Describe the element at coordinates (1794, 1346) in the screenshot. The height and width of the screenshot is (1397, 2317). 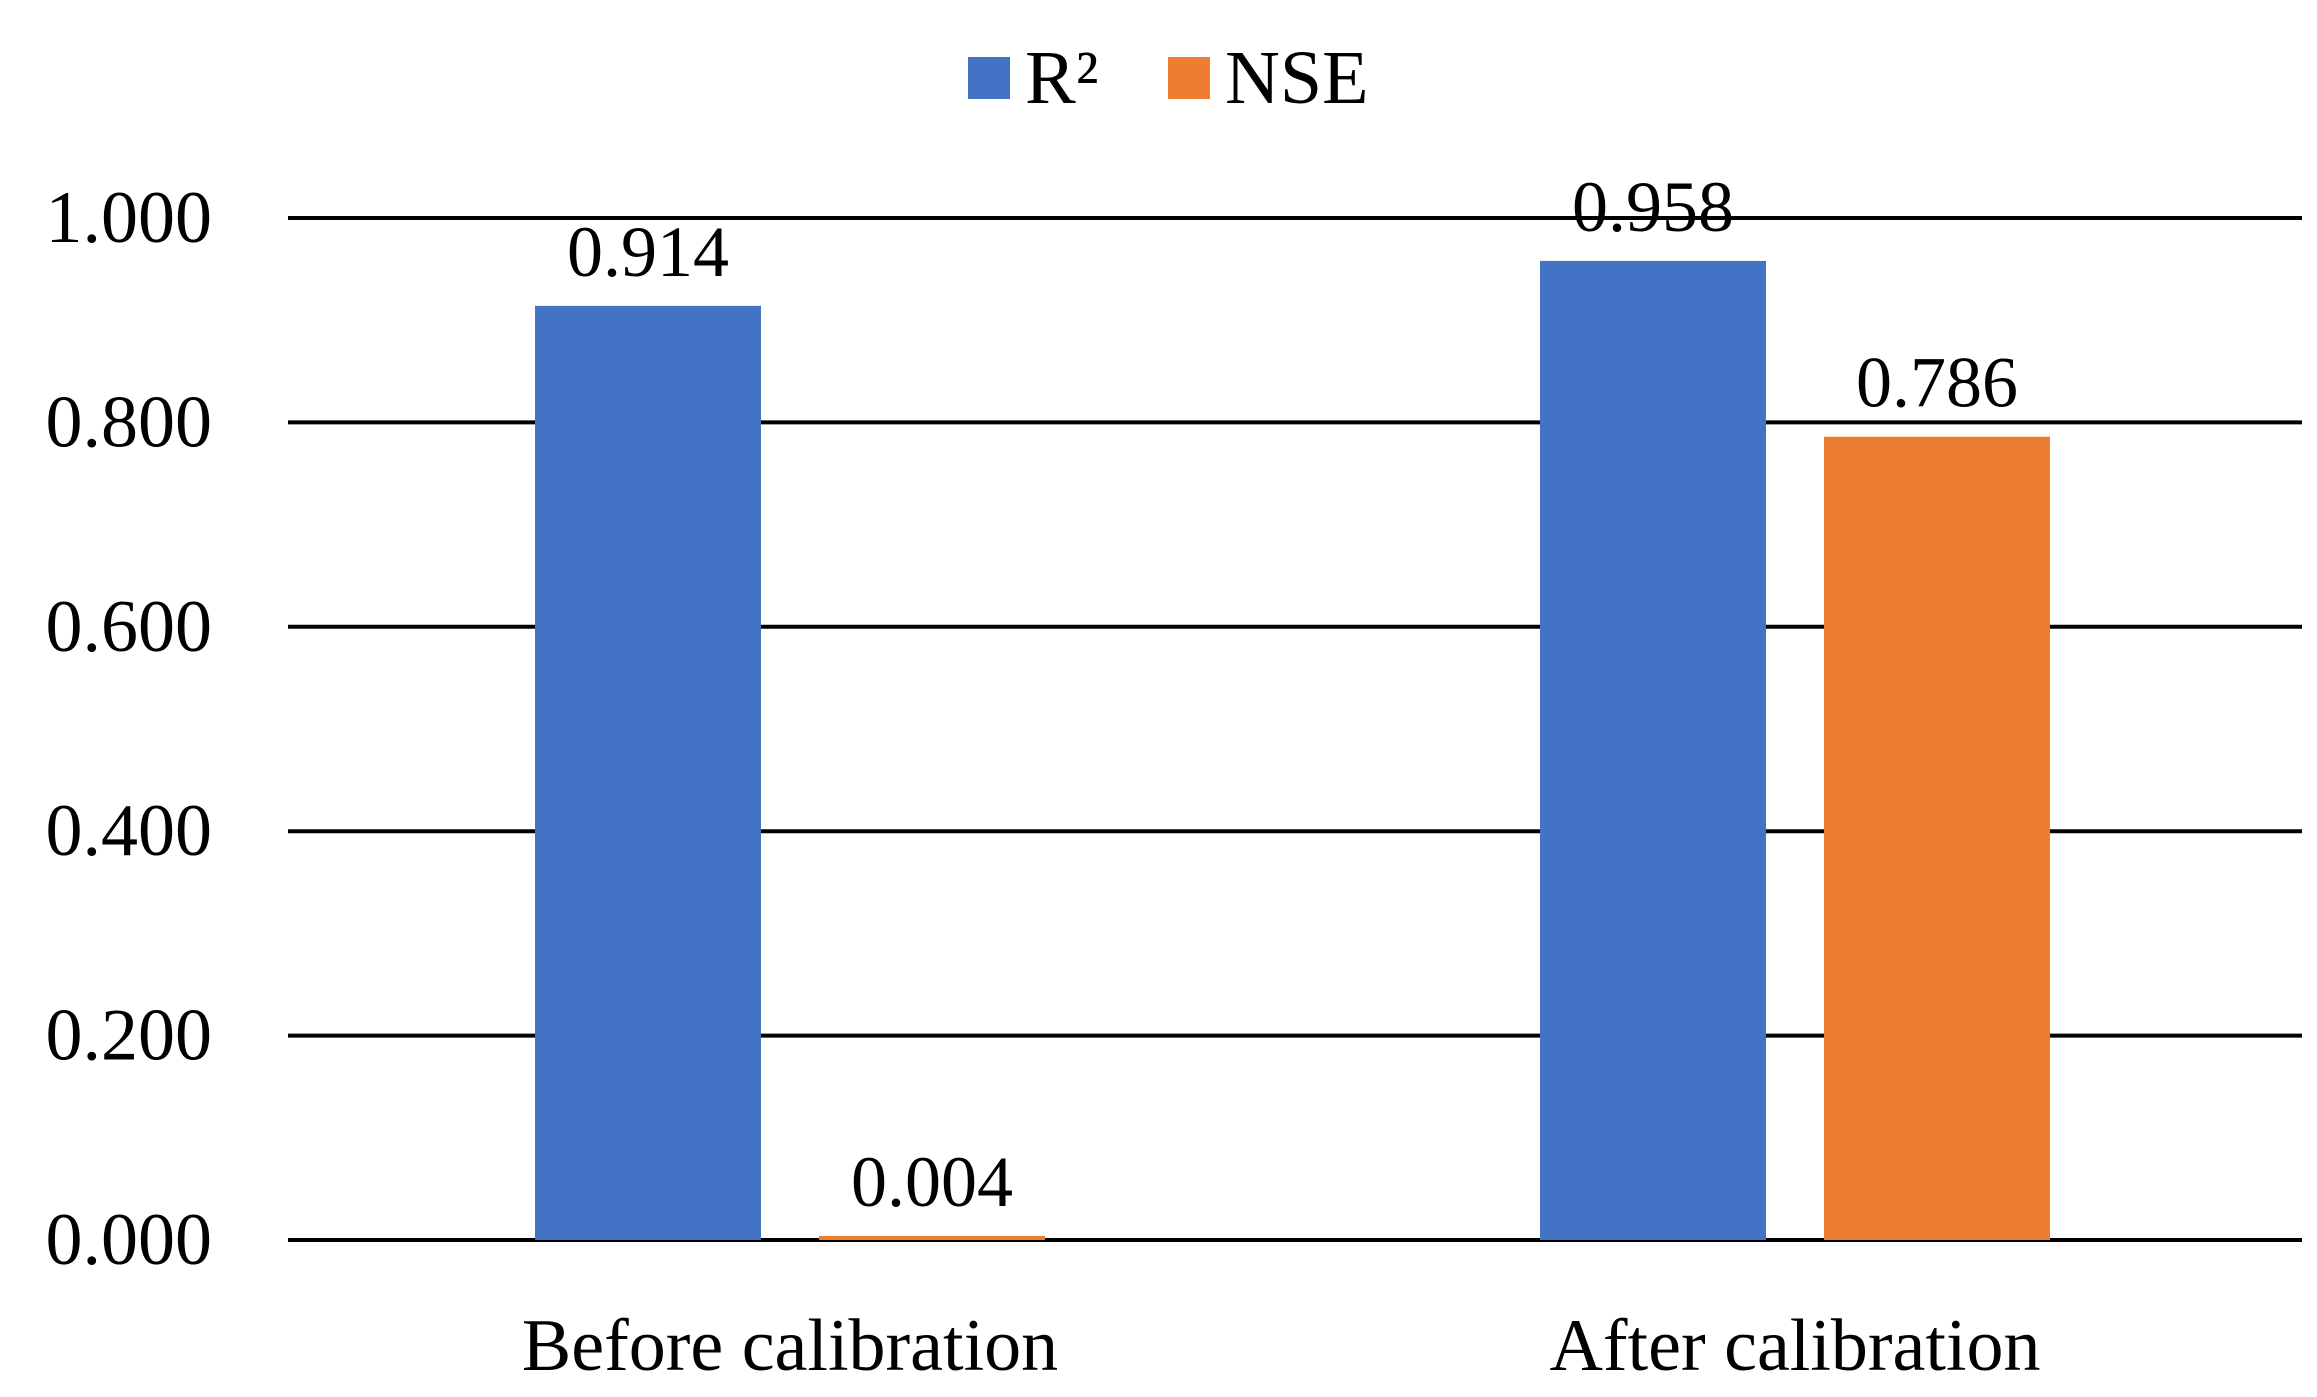
I see `x-category-label: After calibration` at that location.